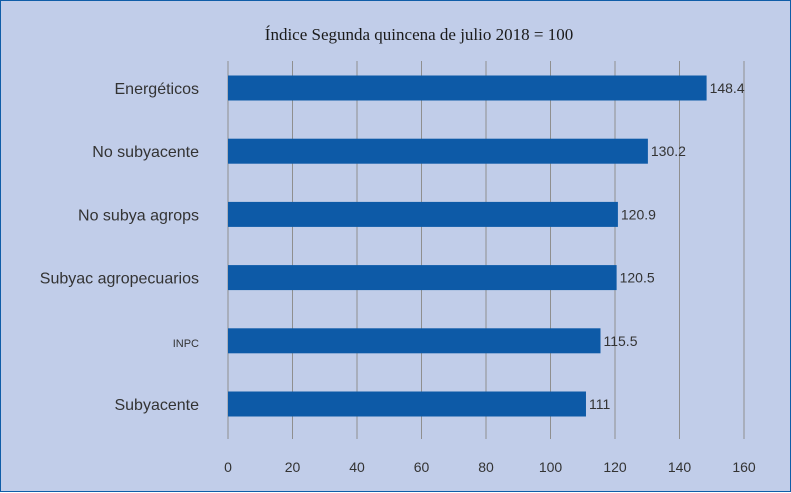  I want to click on category-label: No subyacente, so click(145, 152).